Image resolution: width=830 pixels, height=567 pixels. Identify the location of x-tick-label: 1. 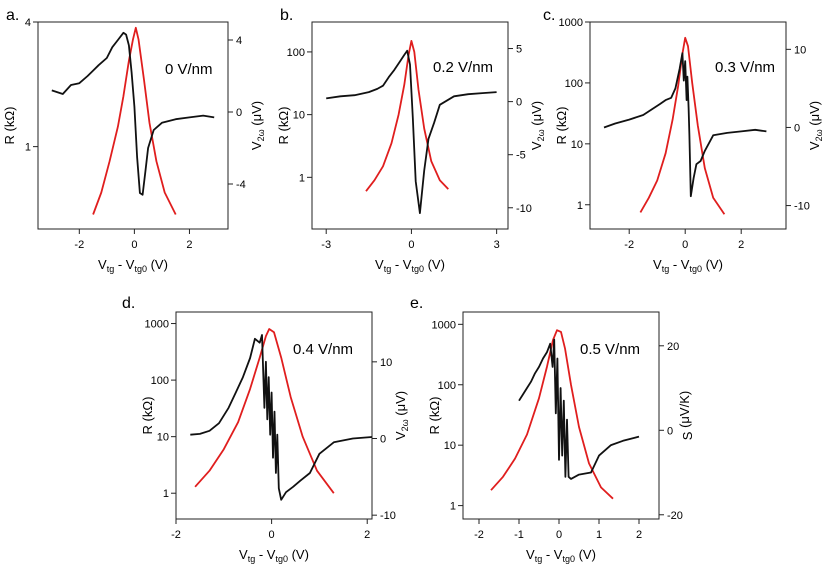
(599, 535).